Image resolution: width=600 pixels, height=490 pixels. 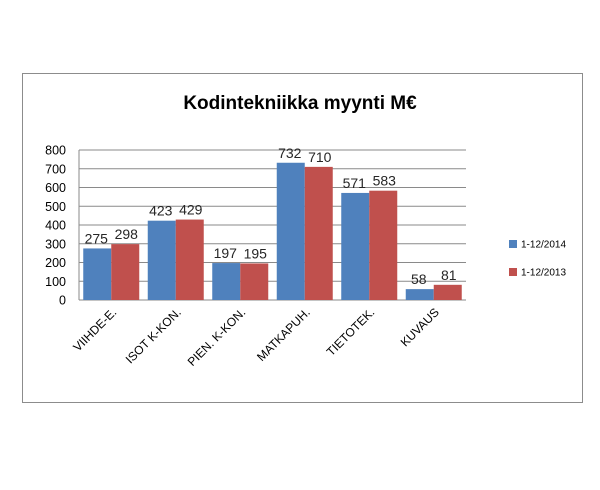 What do you see at coordinates (226, 253) in the screenshot?
I see `data-label: 197` at bounding box center [226, 253].